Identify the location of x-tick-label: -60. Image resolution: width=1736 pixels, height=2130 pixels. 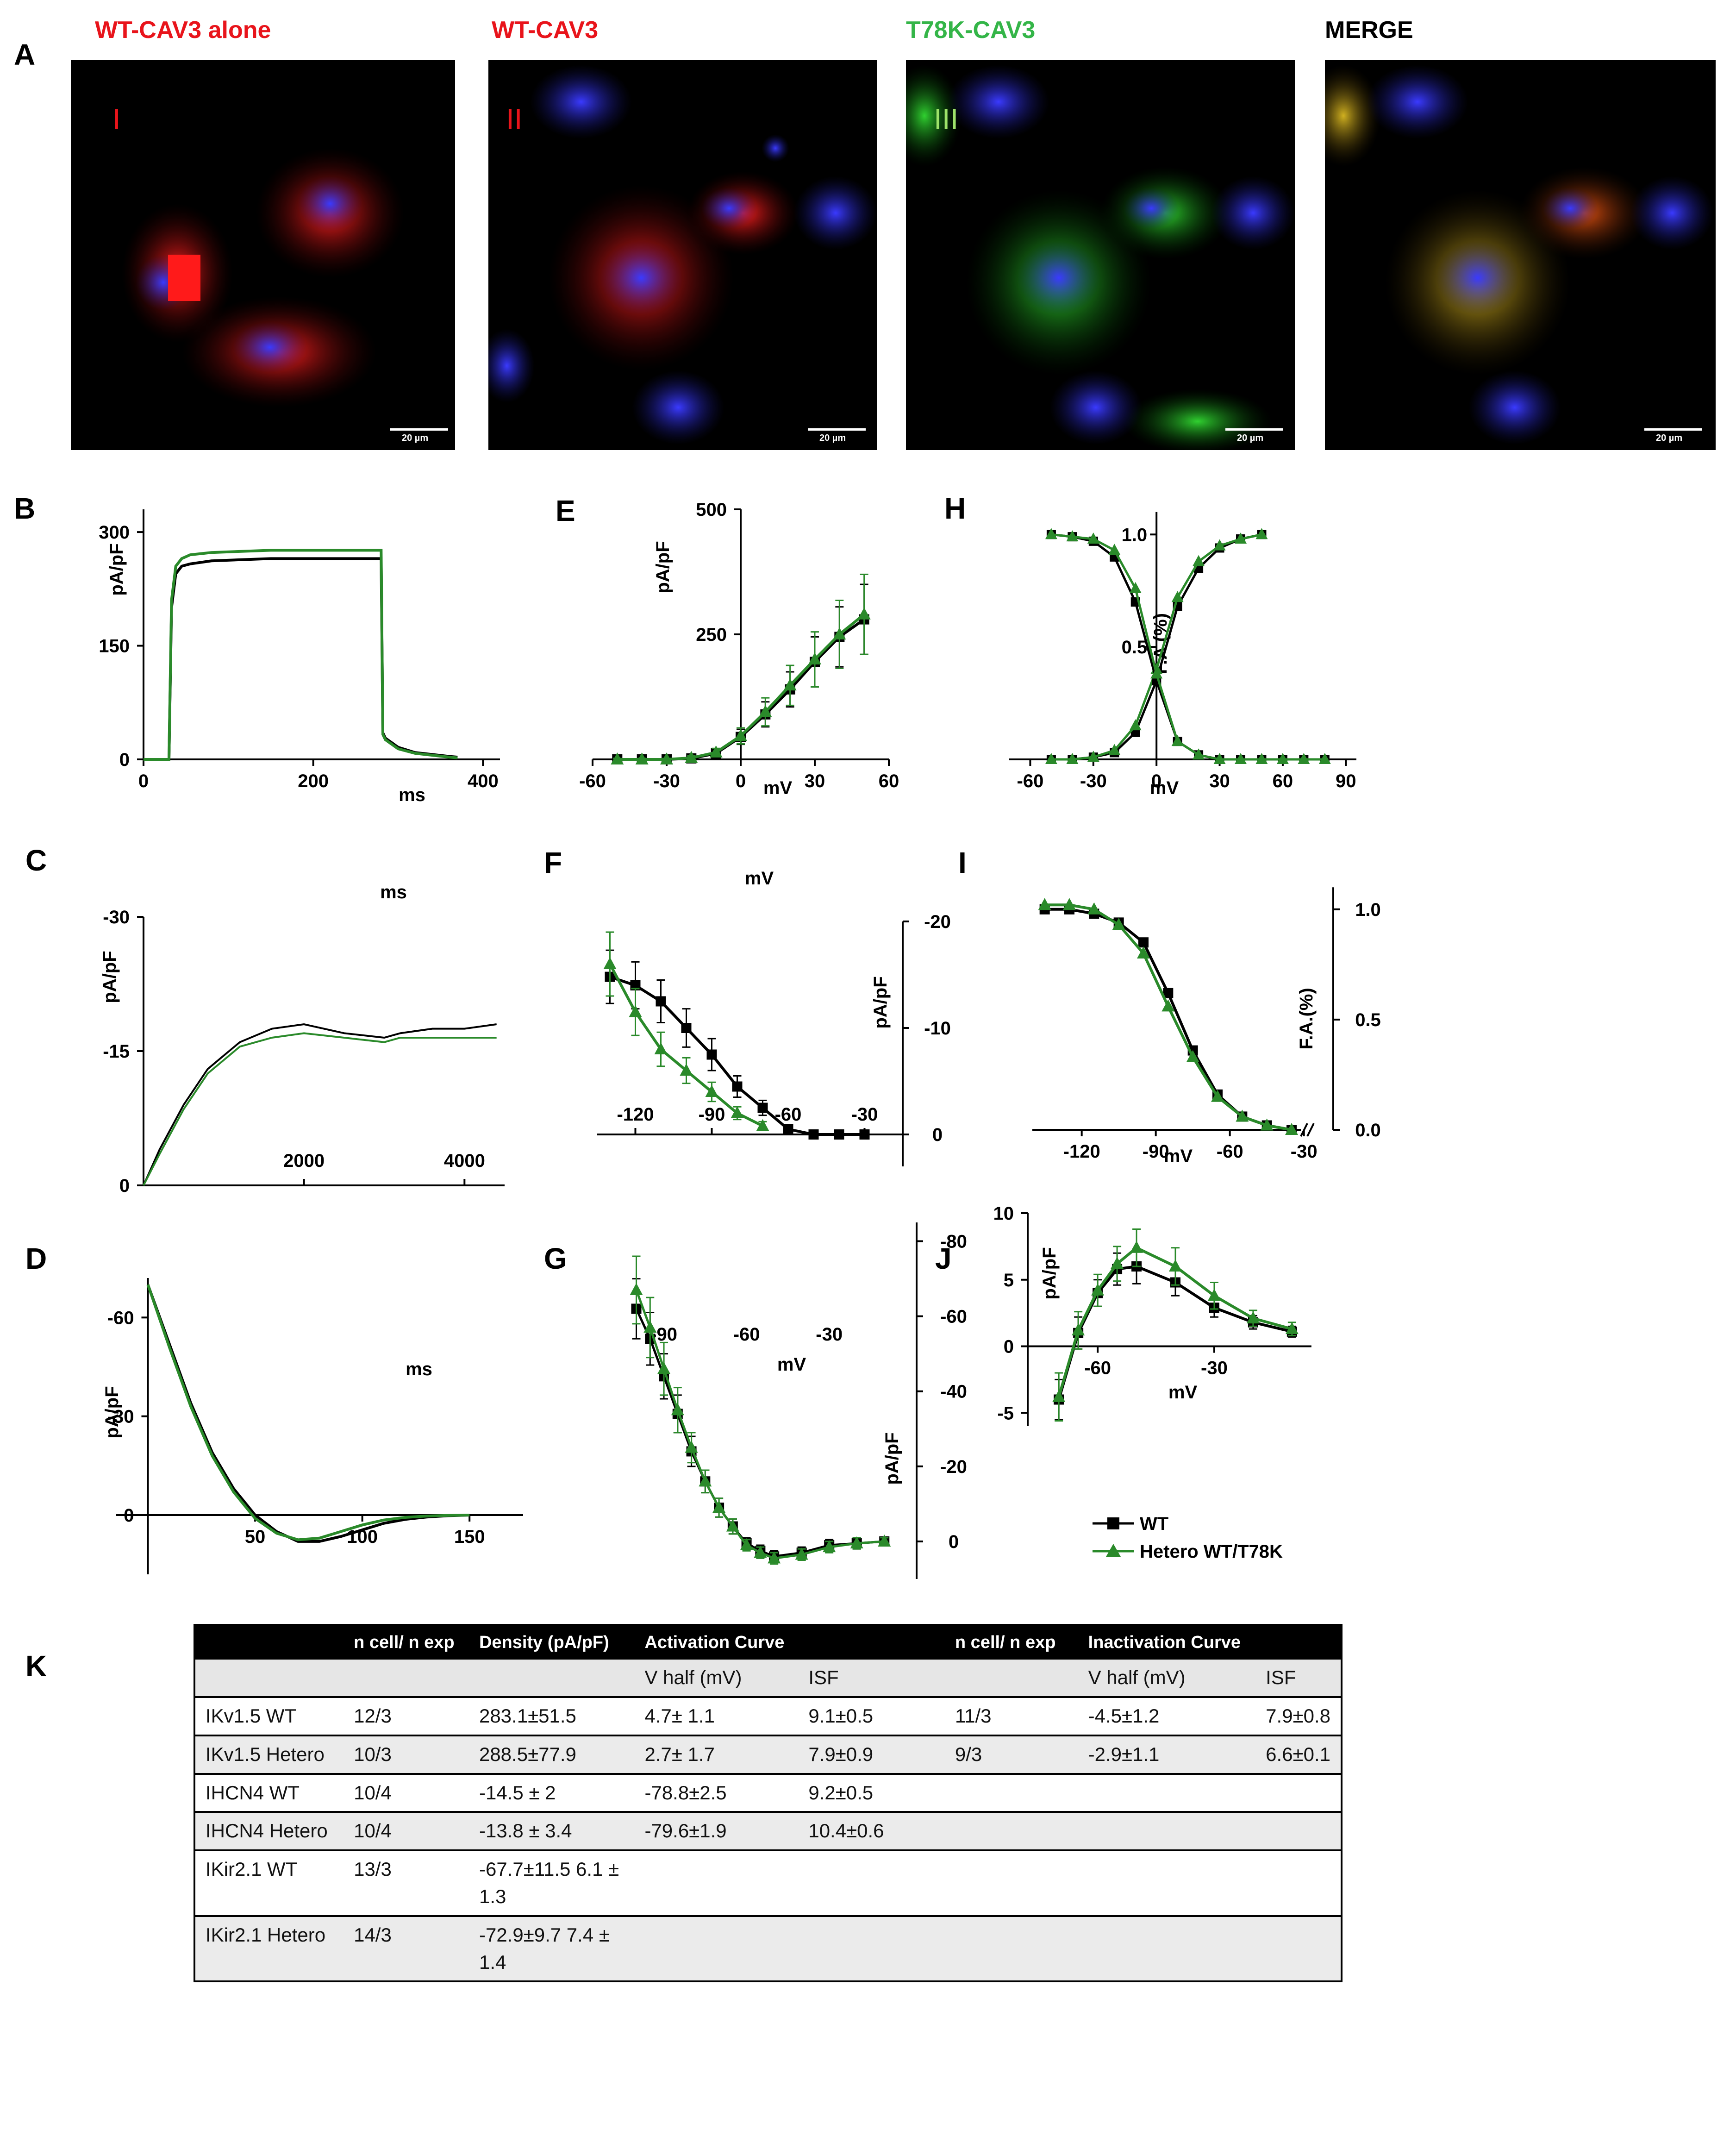
(1097, 1368).